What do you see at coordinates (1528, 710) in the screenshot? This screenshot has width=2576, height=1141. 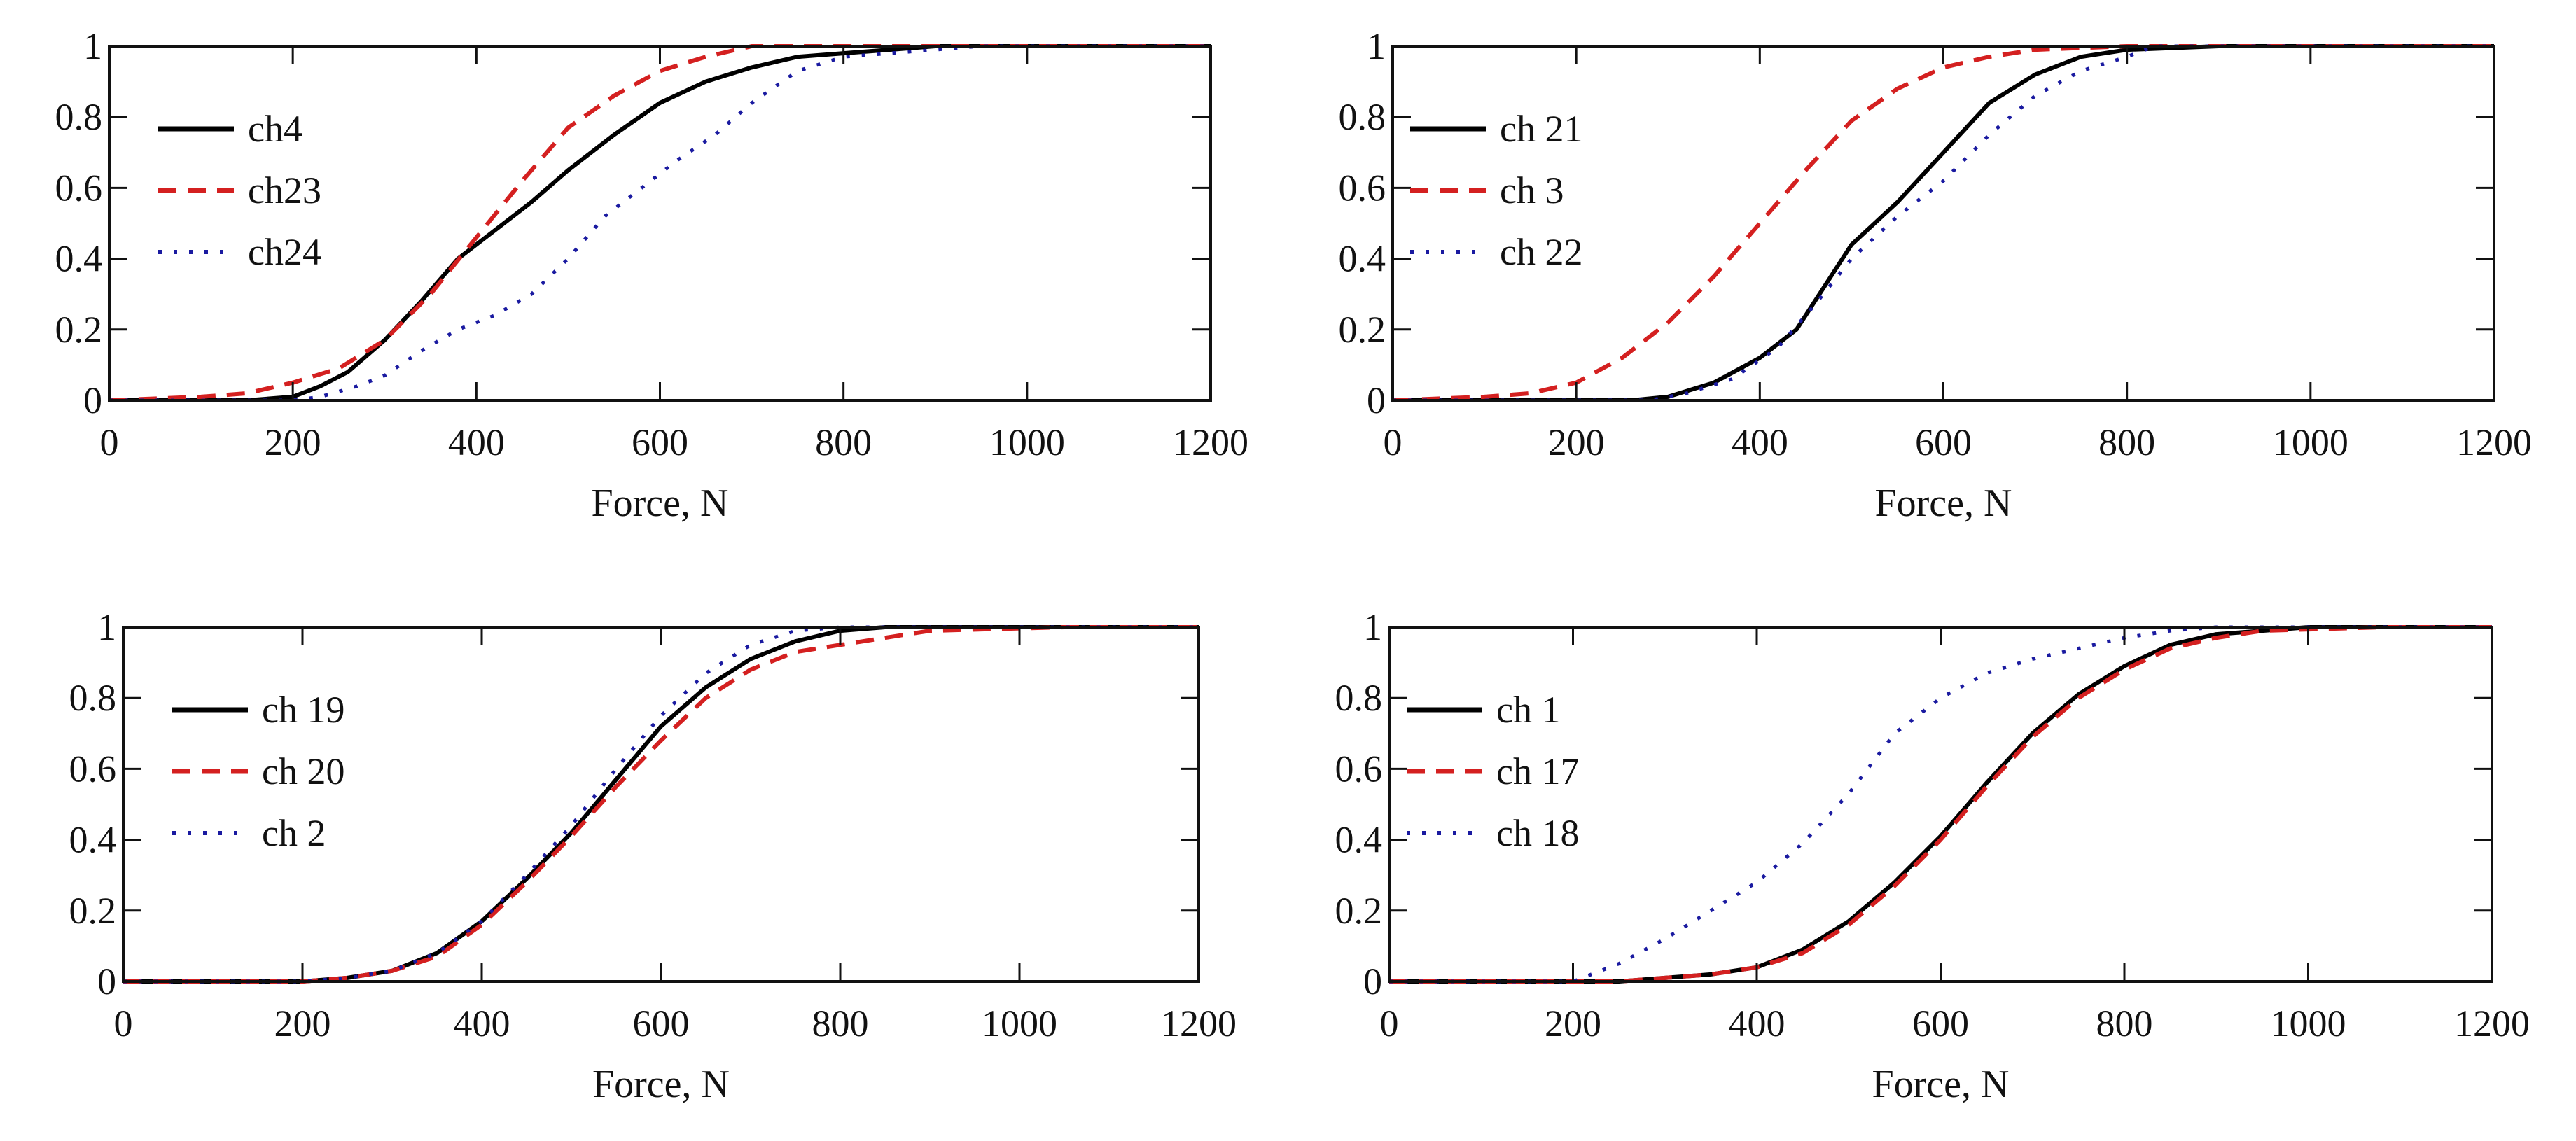 I see `legend-label: ch 1` at bounding box center [1528, 710].